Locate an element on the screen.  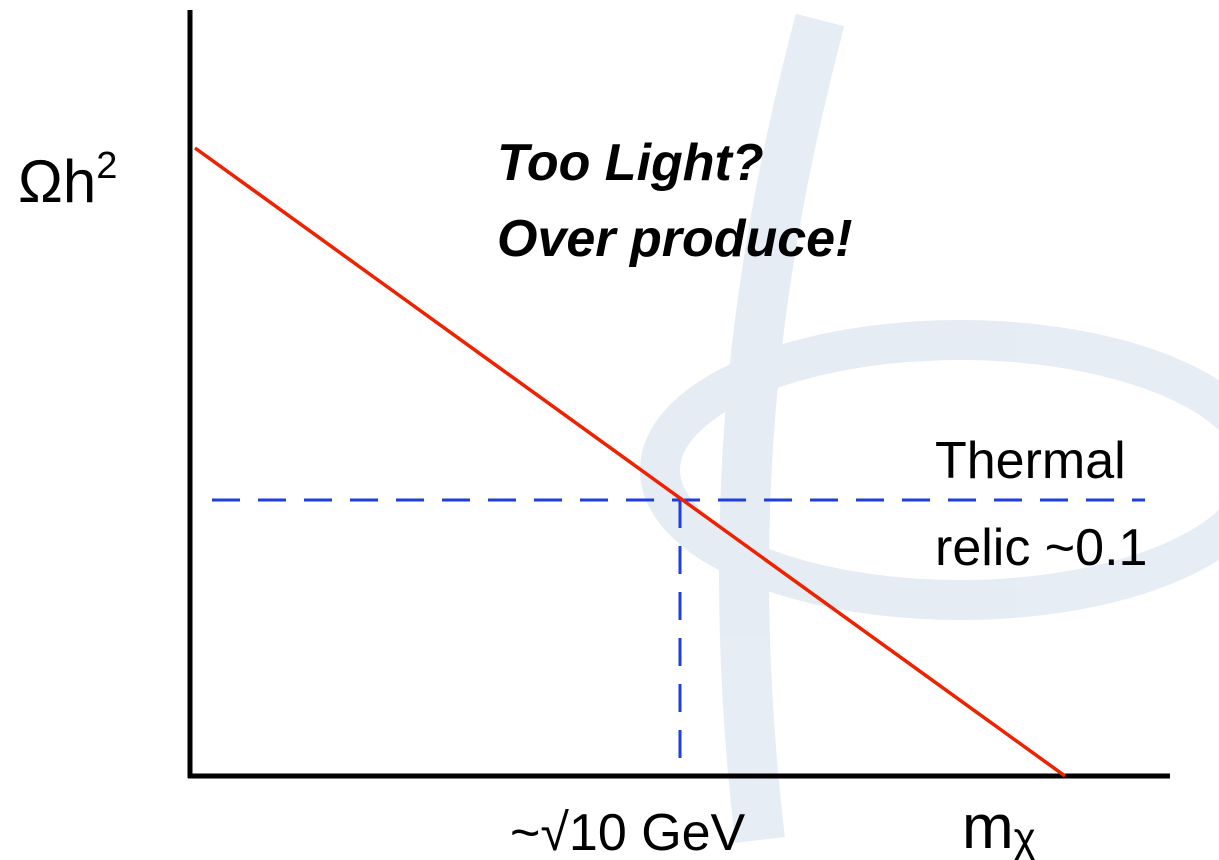
y-axis-label-sup: 2 is located at coordinates (106, 166).